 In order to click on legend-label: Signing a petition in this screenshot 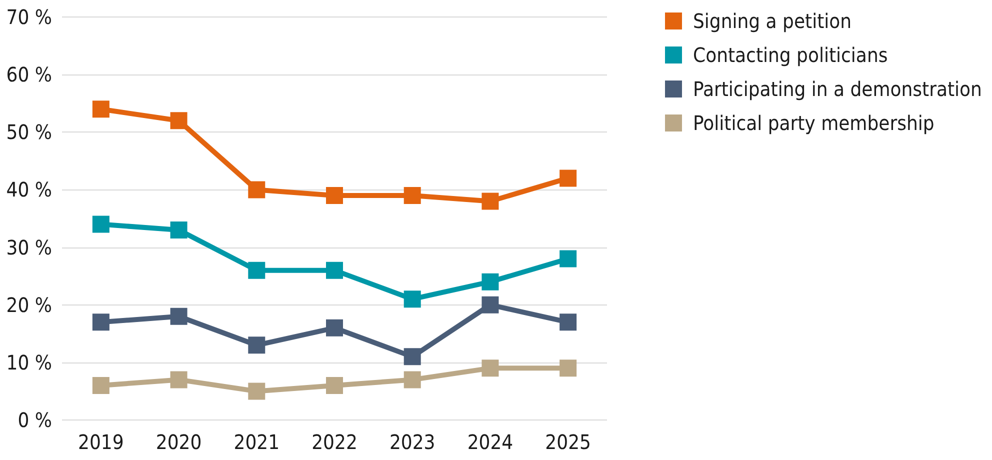, I will do `click(772, 21)`.